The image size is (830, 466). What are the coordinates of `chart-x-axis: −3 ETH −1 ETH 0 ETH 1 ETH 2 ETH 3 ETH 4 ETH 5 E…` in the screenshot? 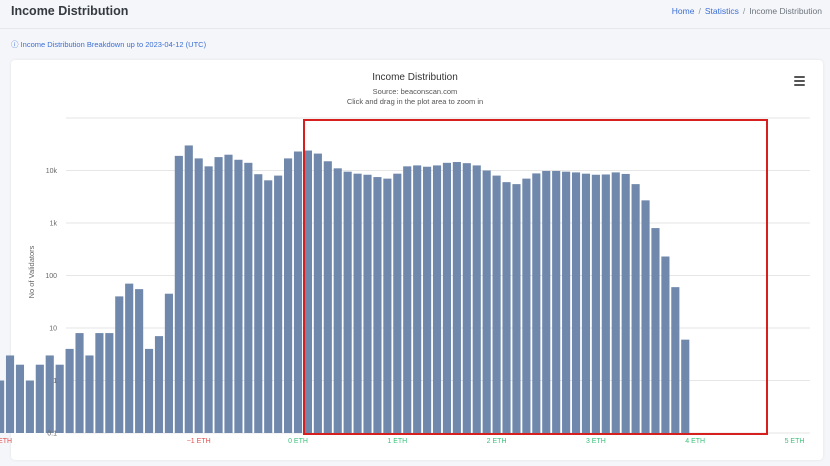 It's located at (402, 441).